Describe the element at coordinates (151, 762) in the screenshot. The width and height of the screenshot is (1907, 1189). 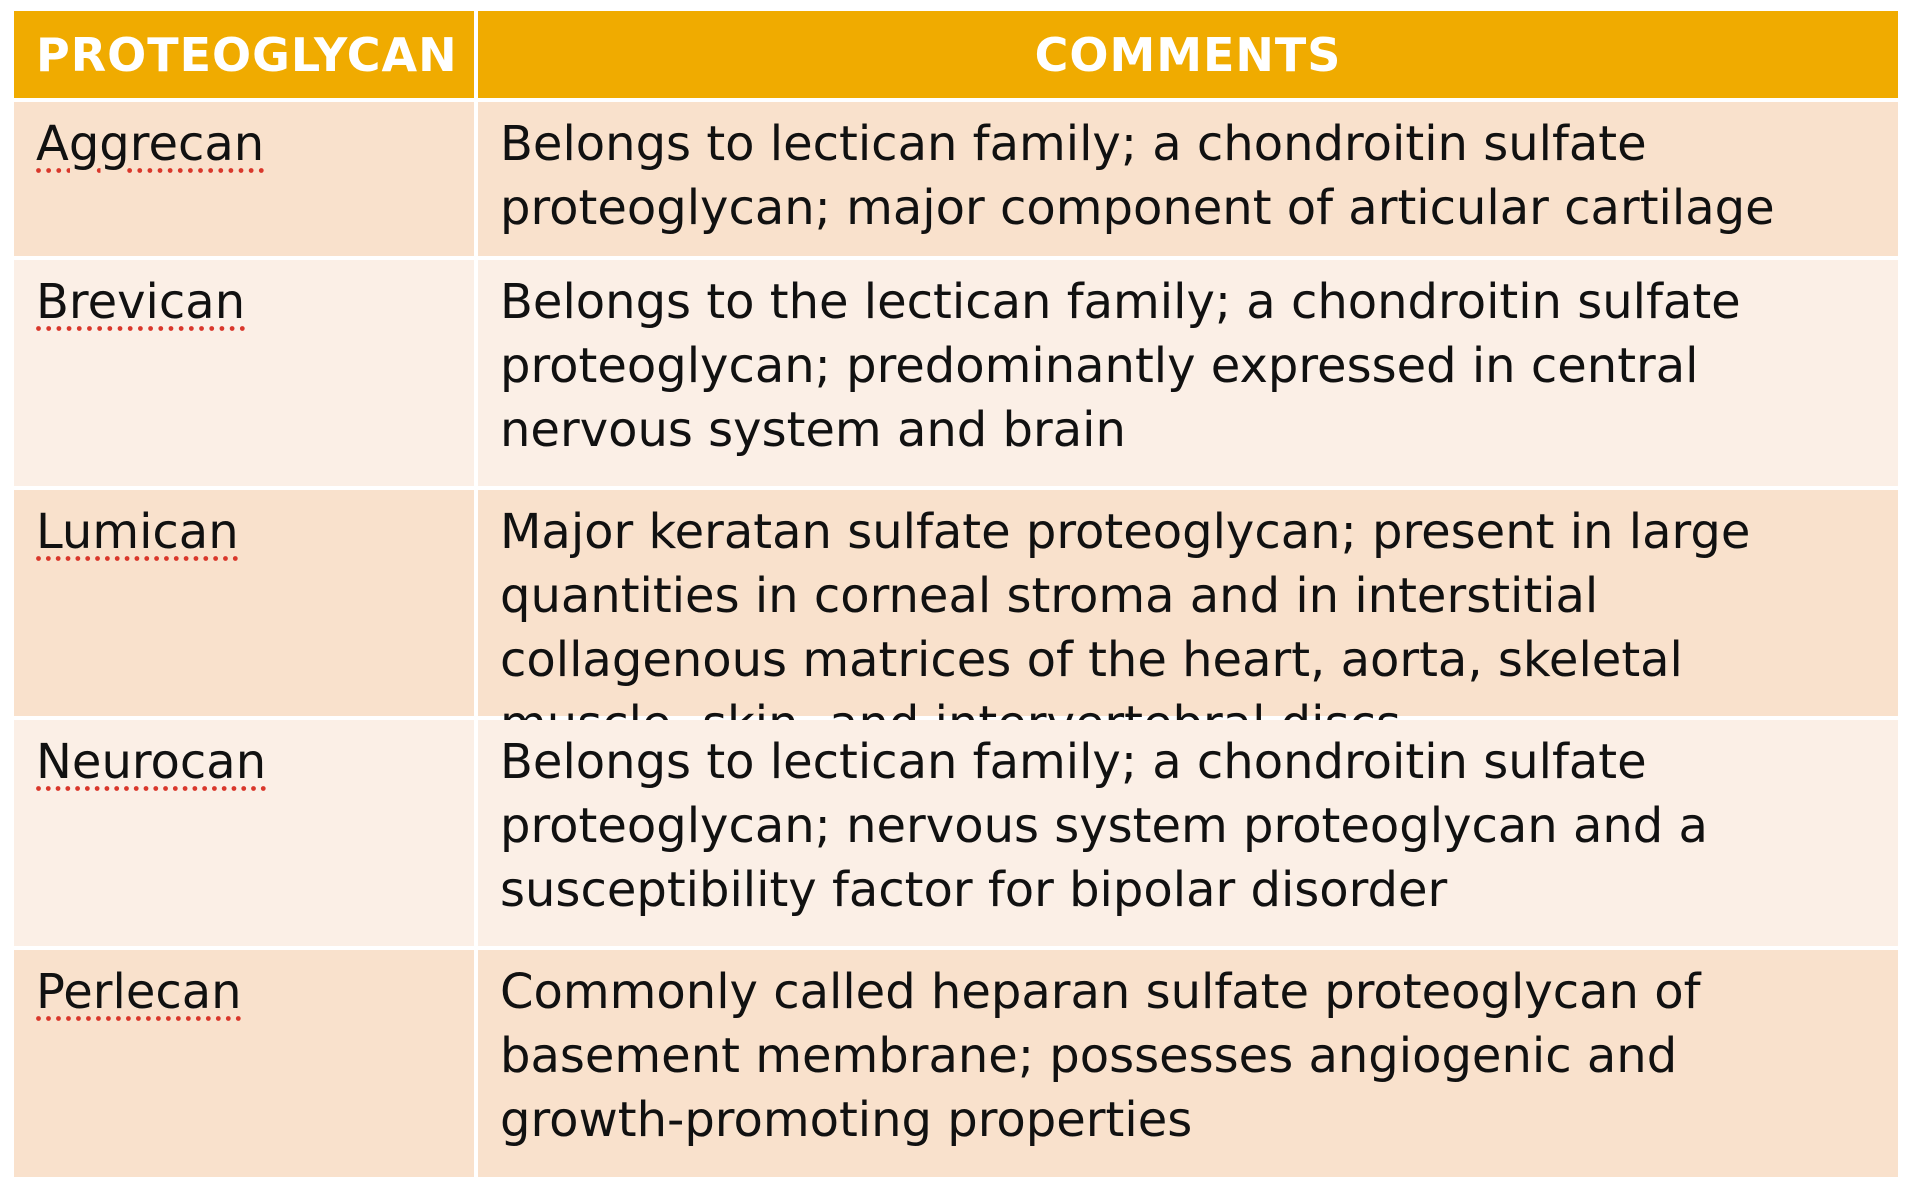
I see `name-neurocan: Neurocan` at that location.